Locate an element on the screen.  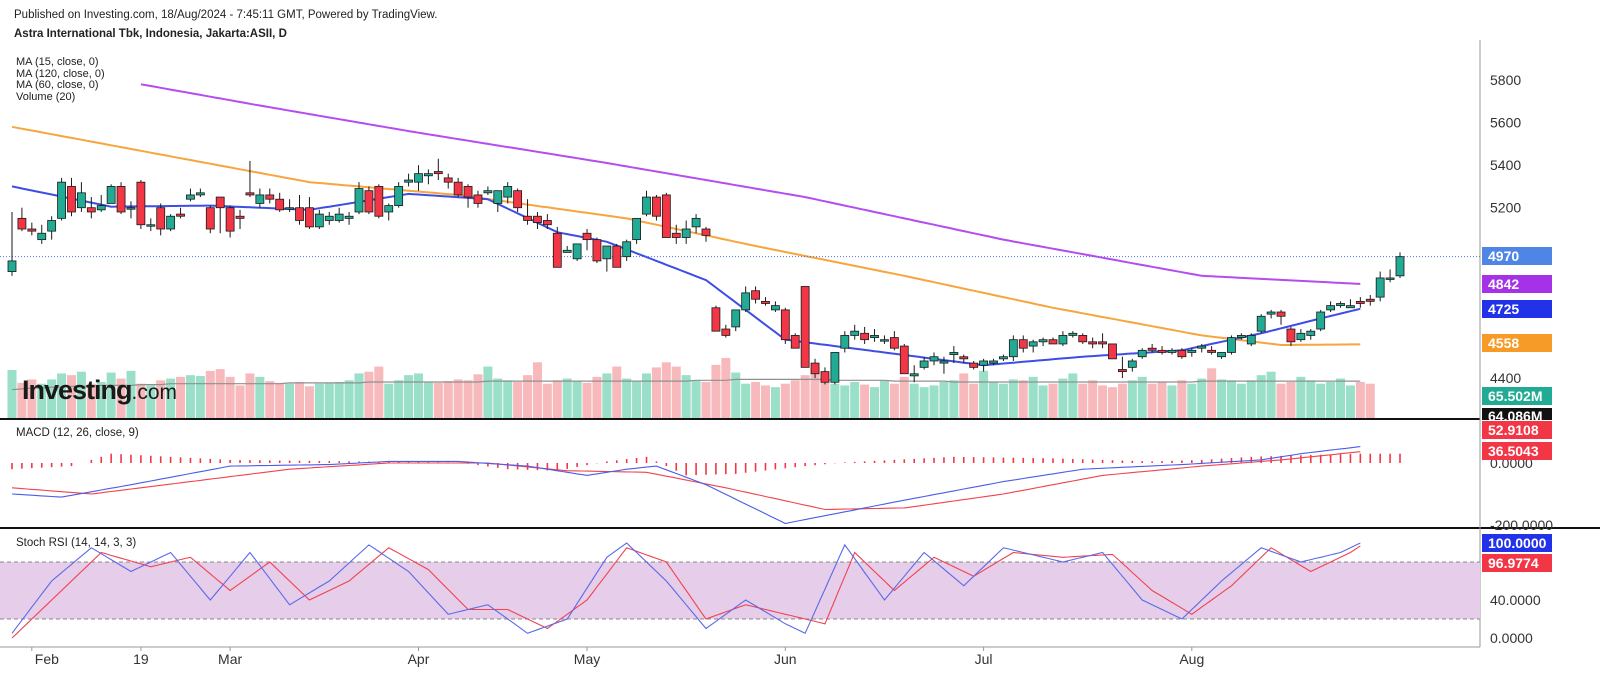
price-tag-2-bg is located at coordinates (1517, 309).